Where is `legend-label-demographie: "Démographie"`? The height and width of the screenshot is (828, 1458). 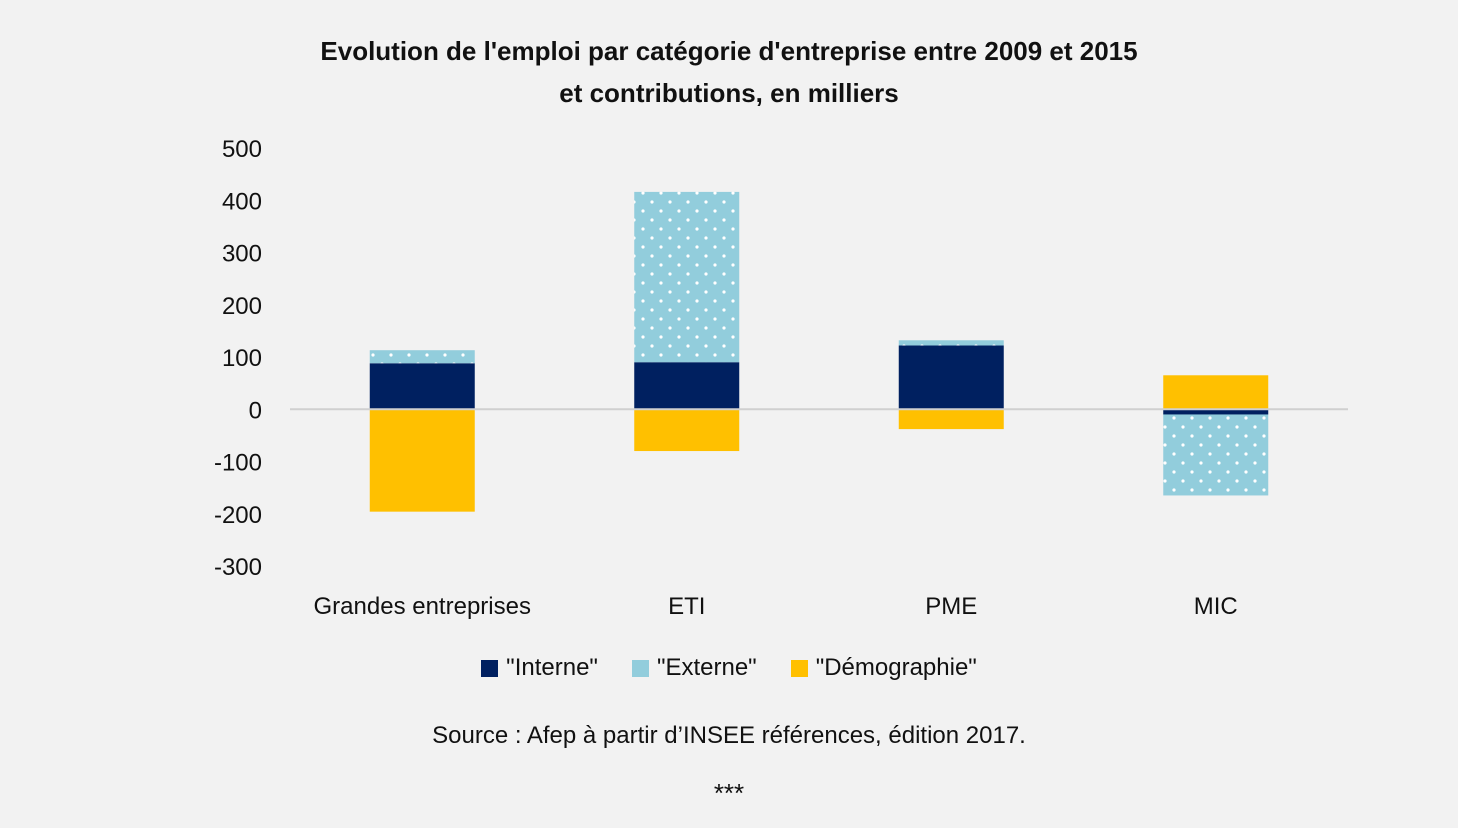
legend-label-demographie: "Démographie" is located at coordinates (896, 667).